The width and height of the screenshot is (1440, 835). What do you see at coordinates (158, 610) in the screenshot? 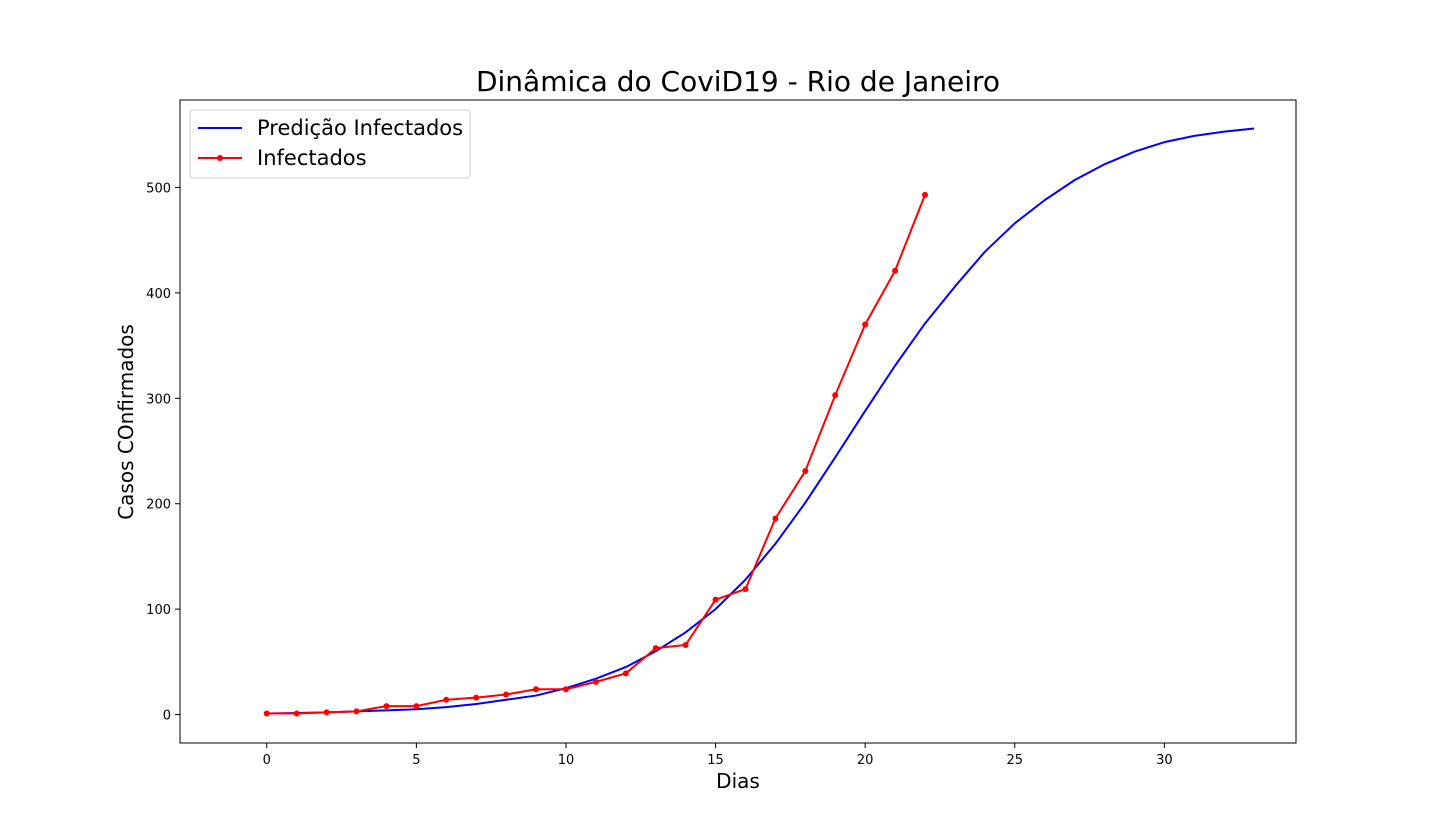
I see `y-tick-label: 100` at bounding box center [158, 610].